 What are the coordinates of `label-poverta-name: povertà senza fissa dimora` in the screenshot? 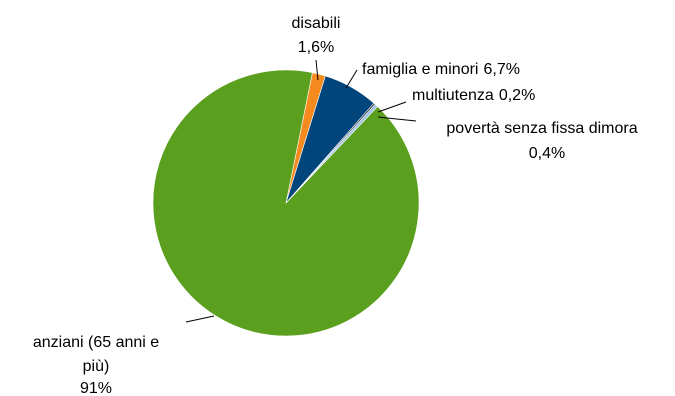 It's located at (541, 128).